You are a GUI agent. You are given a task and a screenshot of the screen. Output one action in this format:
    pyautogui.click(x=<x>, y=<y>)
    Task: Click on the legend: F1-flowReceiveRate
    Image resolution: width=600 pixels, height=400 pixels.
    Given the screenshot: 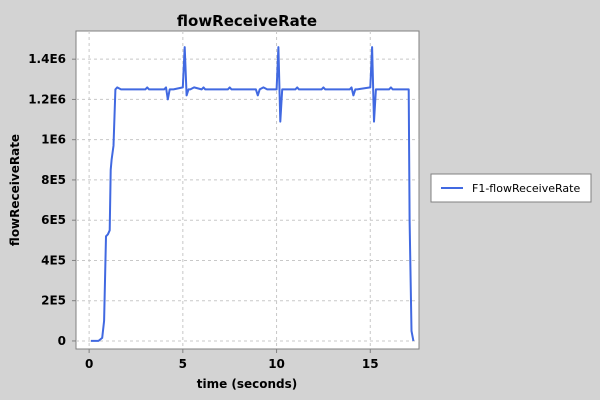 What is the action you would take?
    pyautogui.click(x=511, y=188)
    